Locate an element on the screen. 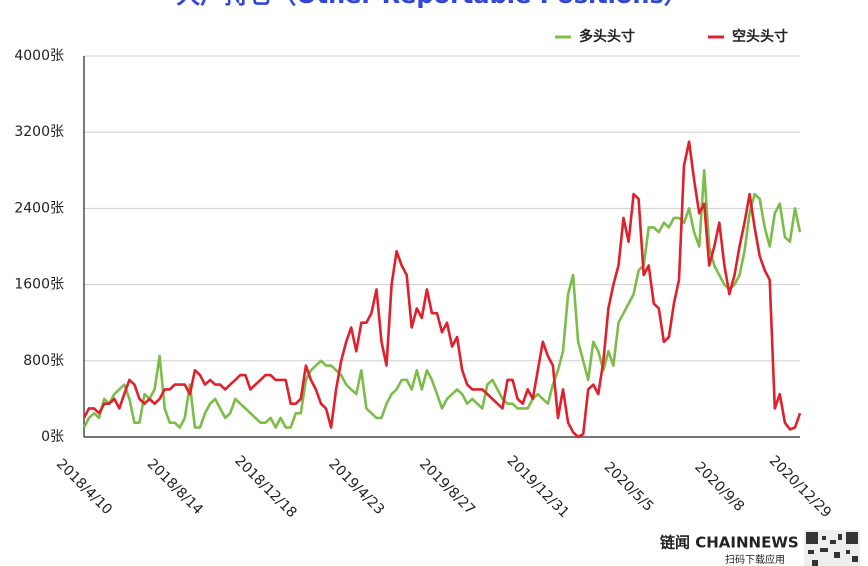 This screenshot has height=566, width=868. brand-caption: 扫码下载应用 is located at coordinates (755, 559).